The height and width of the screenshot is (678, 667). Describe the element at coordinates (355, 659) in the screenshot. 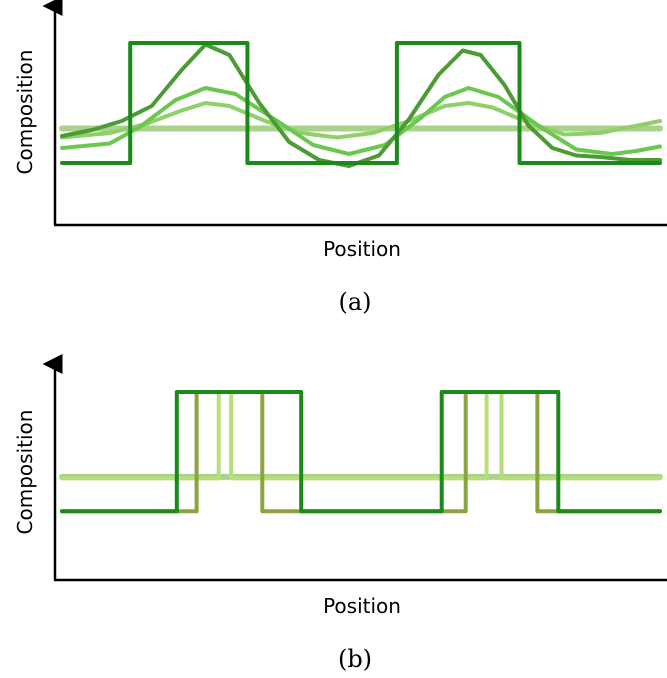

I see `panel-b-caption: (b)` at that location.